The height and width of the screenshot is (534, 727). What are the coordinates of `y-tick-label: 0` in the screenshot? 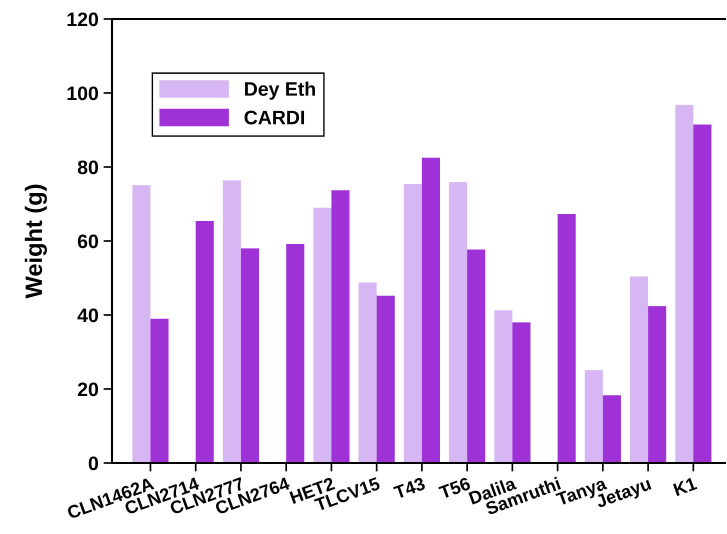 It's located at (93, 463).